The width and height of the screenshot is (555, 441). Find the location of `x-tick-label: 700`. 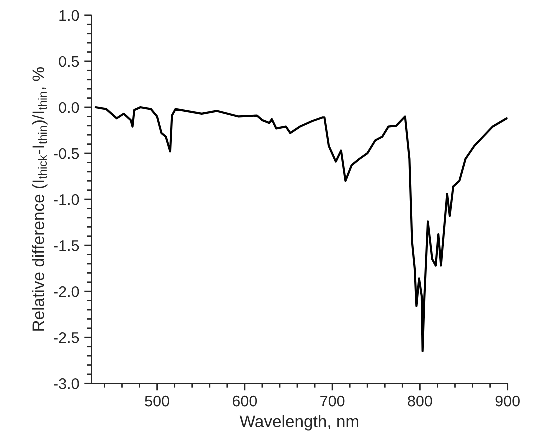

x-tick-label: 700 is located at coordinates (332, 401).